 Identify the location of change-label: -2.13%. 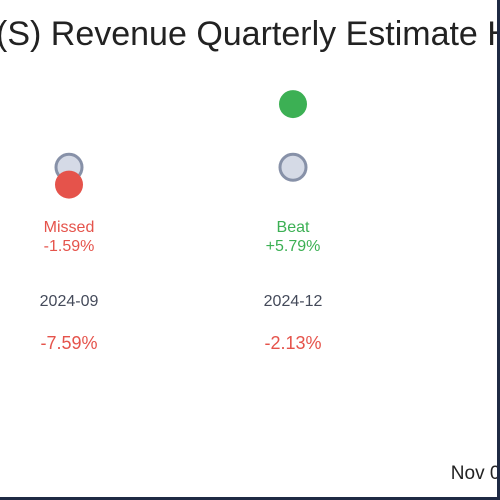
(292, 343).